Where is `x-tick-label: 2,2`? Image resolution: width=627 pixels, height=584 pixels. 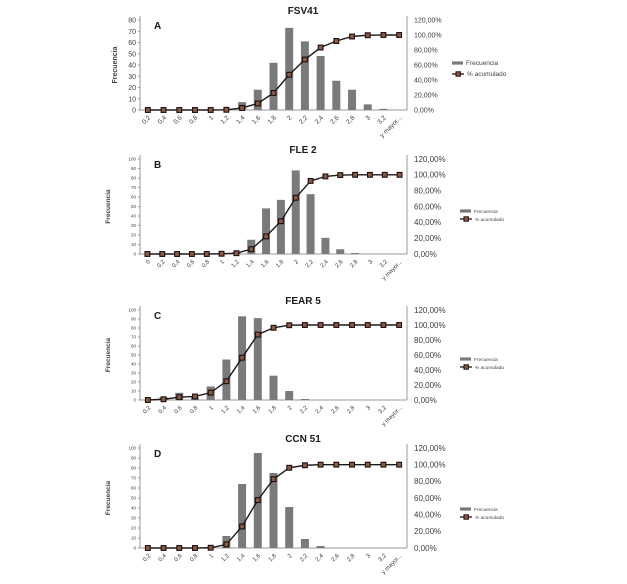 x-tick-label: 2,2 is located at coordinates (310, 264).